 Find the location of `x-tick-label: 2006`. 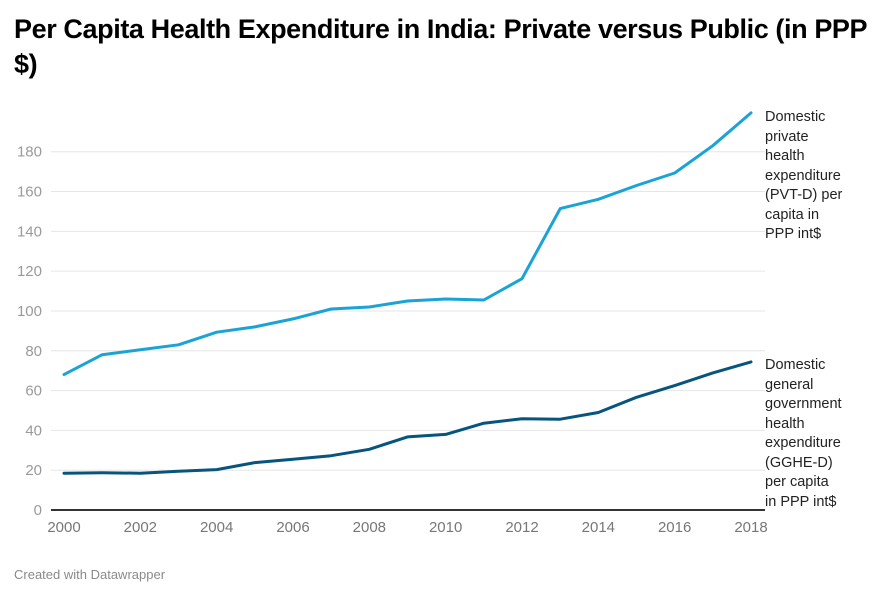

x-tick-label: 2006 is located at coordinates (292, 527).